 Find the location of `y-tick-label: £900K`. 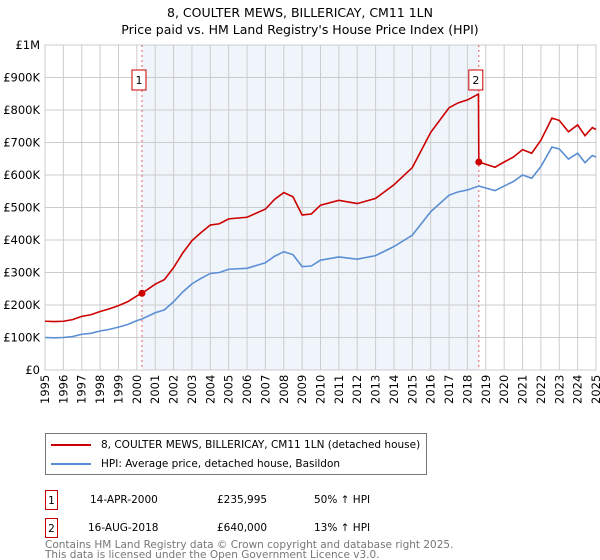

y-tick-label: £900K is located at coordinates (21, 78).